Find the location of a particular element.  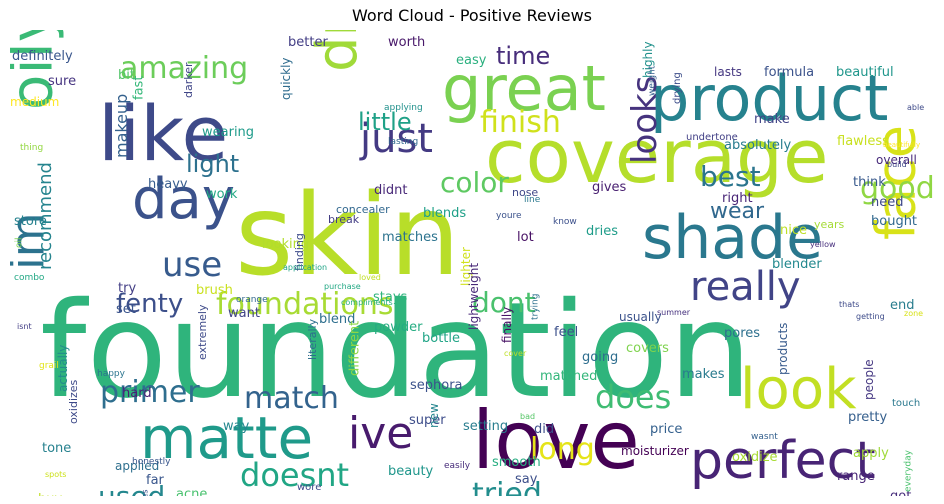

cloud-word-reviews: reviews is located at coordinates (770, 495).